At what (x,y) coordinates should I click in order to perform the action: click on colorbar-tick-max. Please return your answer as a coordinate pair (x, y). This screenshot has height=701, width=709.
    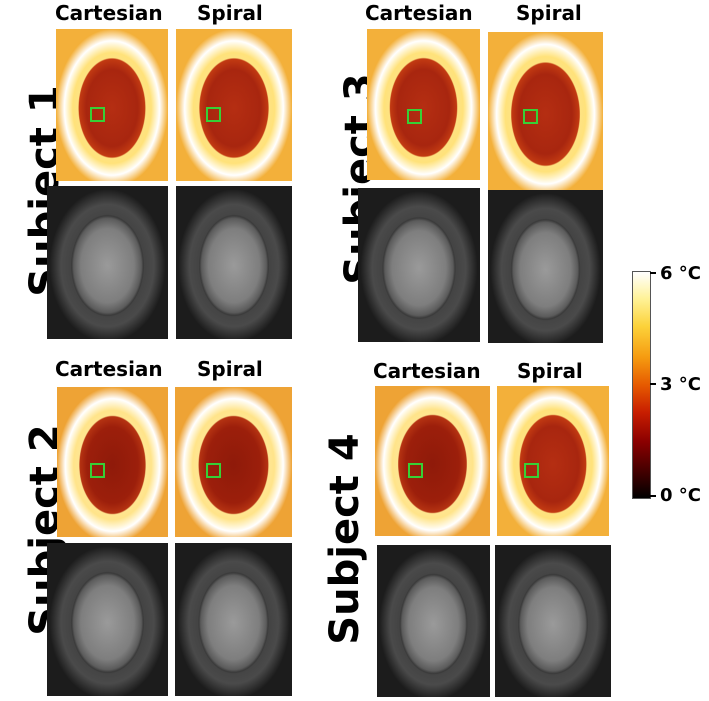
    Looking at the image, I should click on (653, 273).